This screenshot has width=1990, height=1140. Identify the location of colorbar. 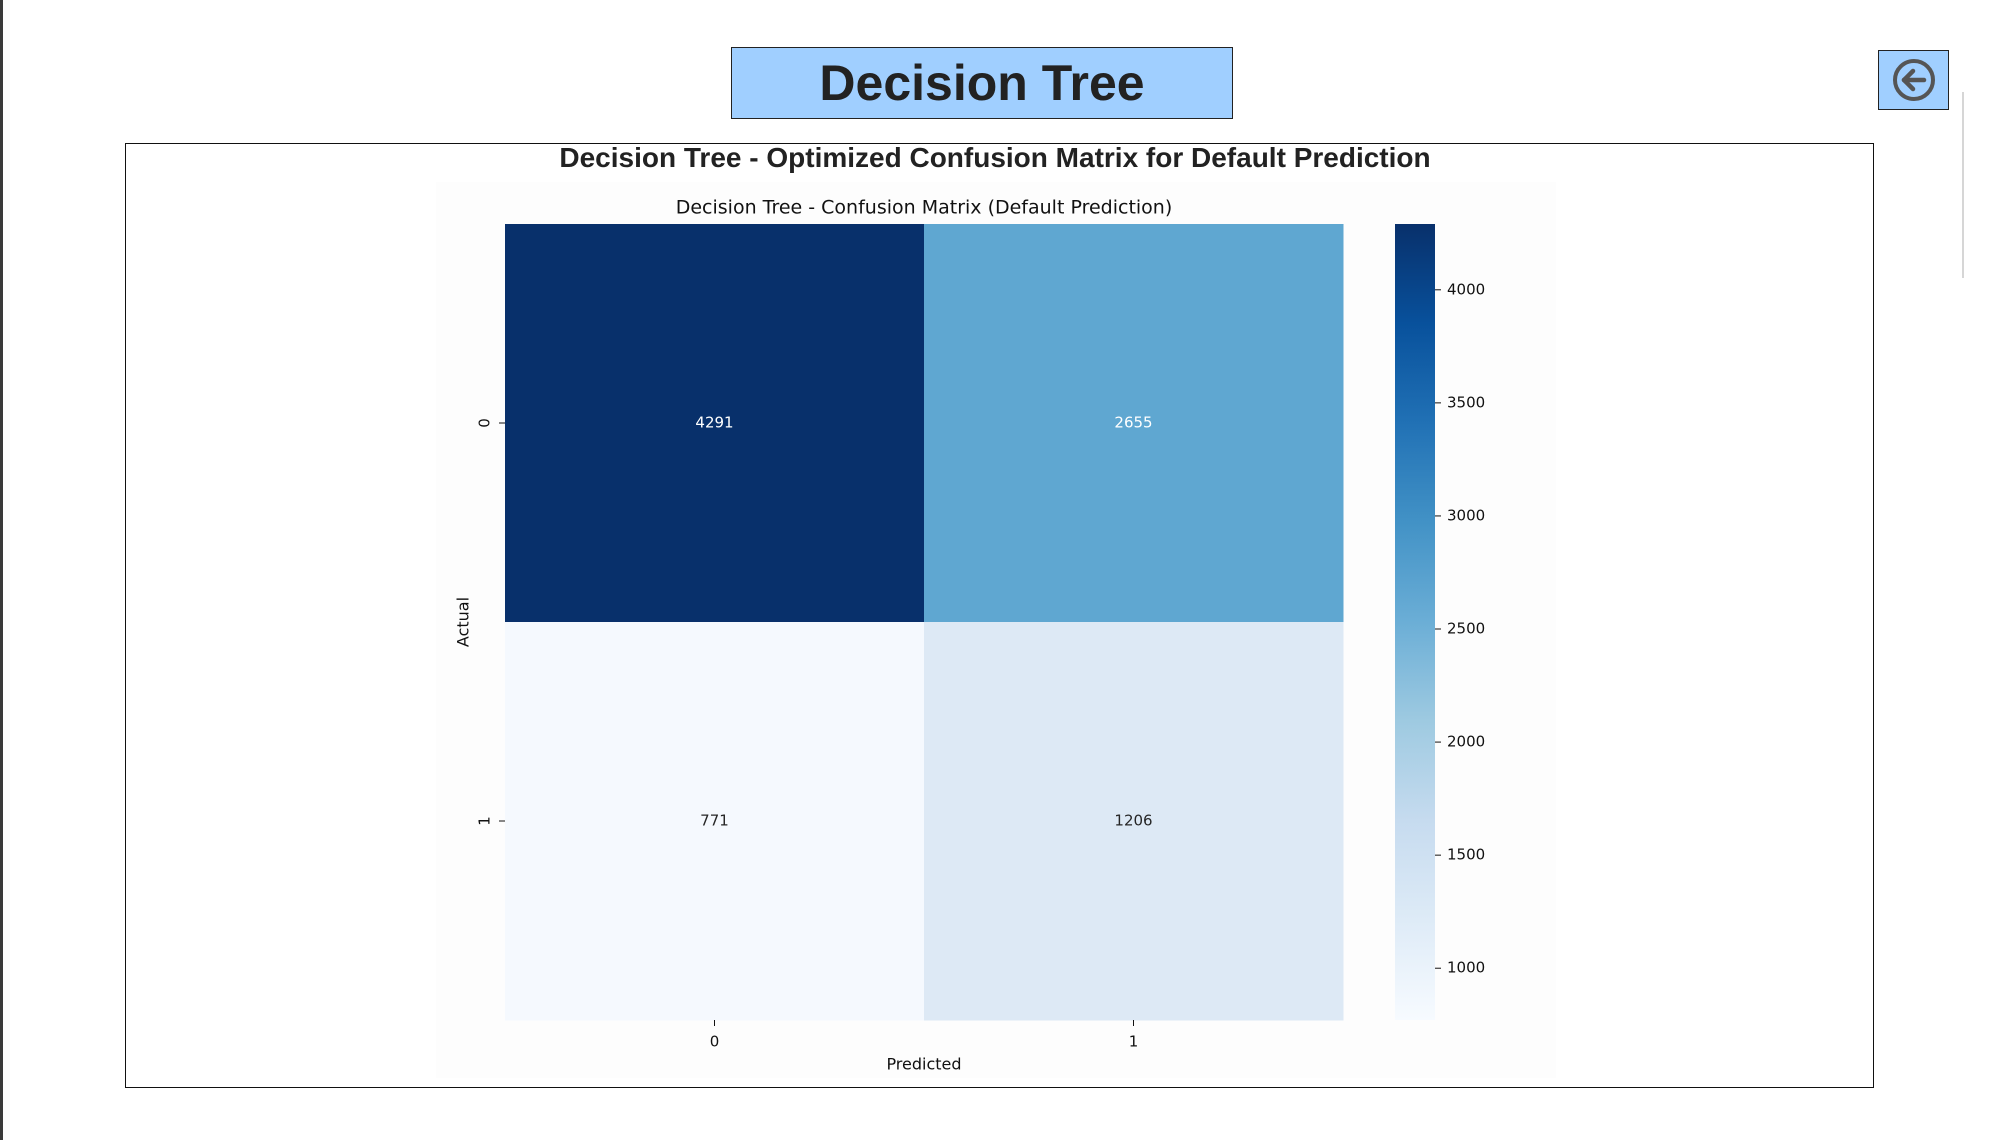
(1415, 622).